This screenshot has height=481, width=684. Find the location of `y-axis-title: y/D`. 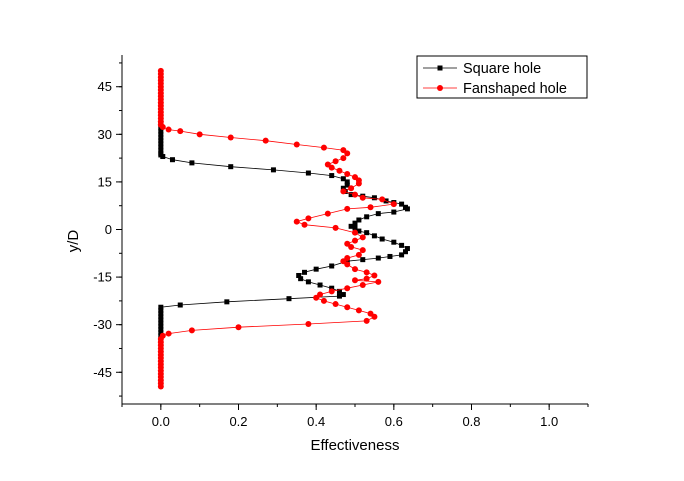

y-axis-title: y/D is located at coordinates (73, 241).